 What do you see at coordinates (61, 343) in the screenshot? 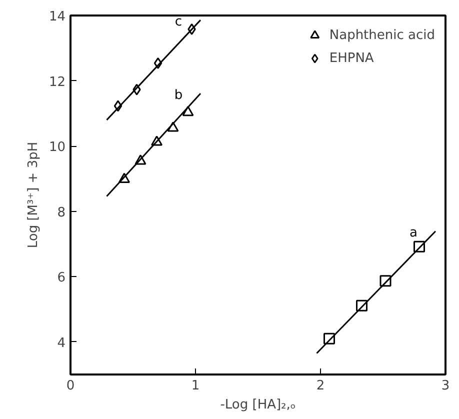
I see `y-tick-label: 4` at bounding box center [61, 343].